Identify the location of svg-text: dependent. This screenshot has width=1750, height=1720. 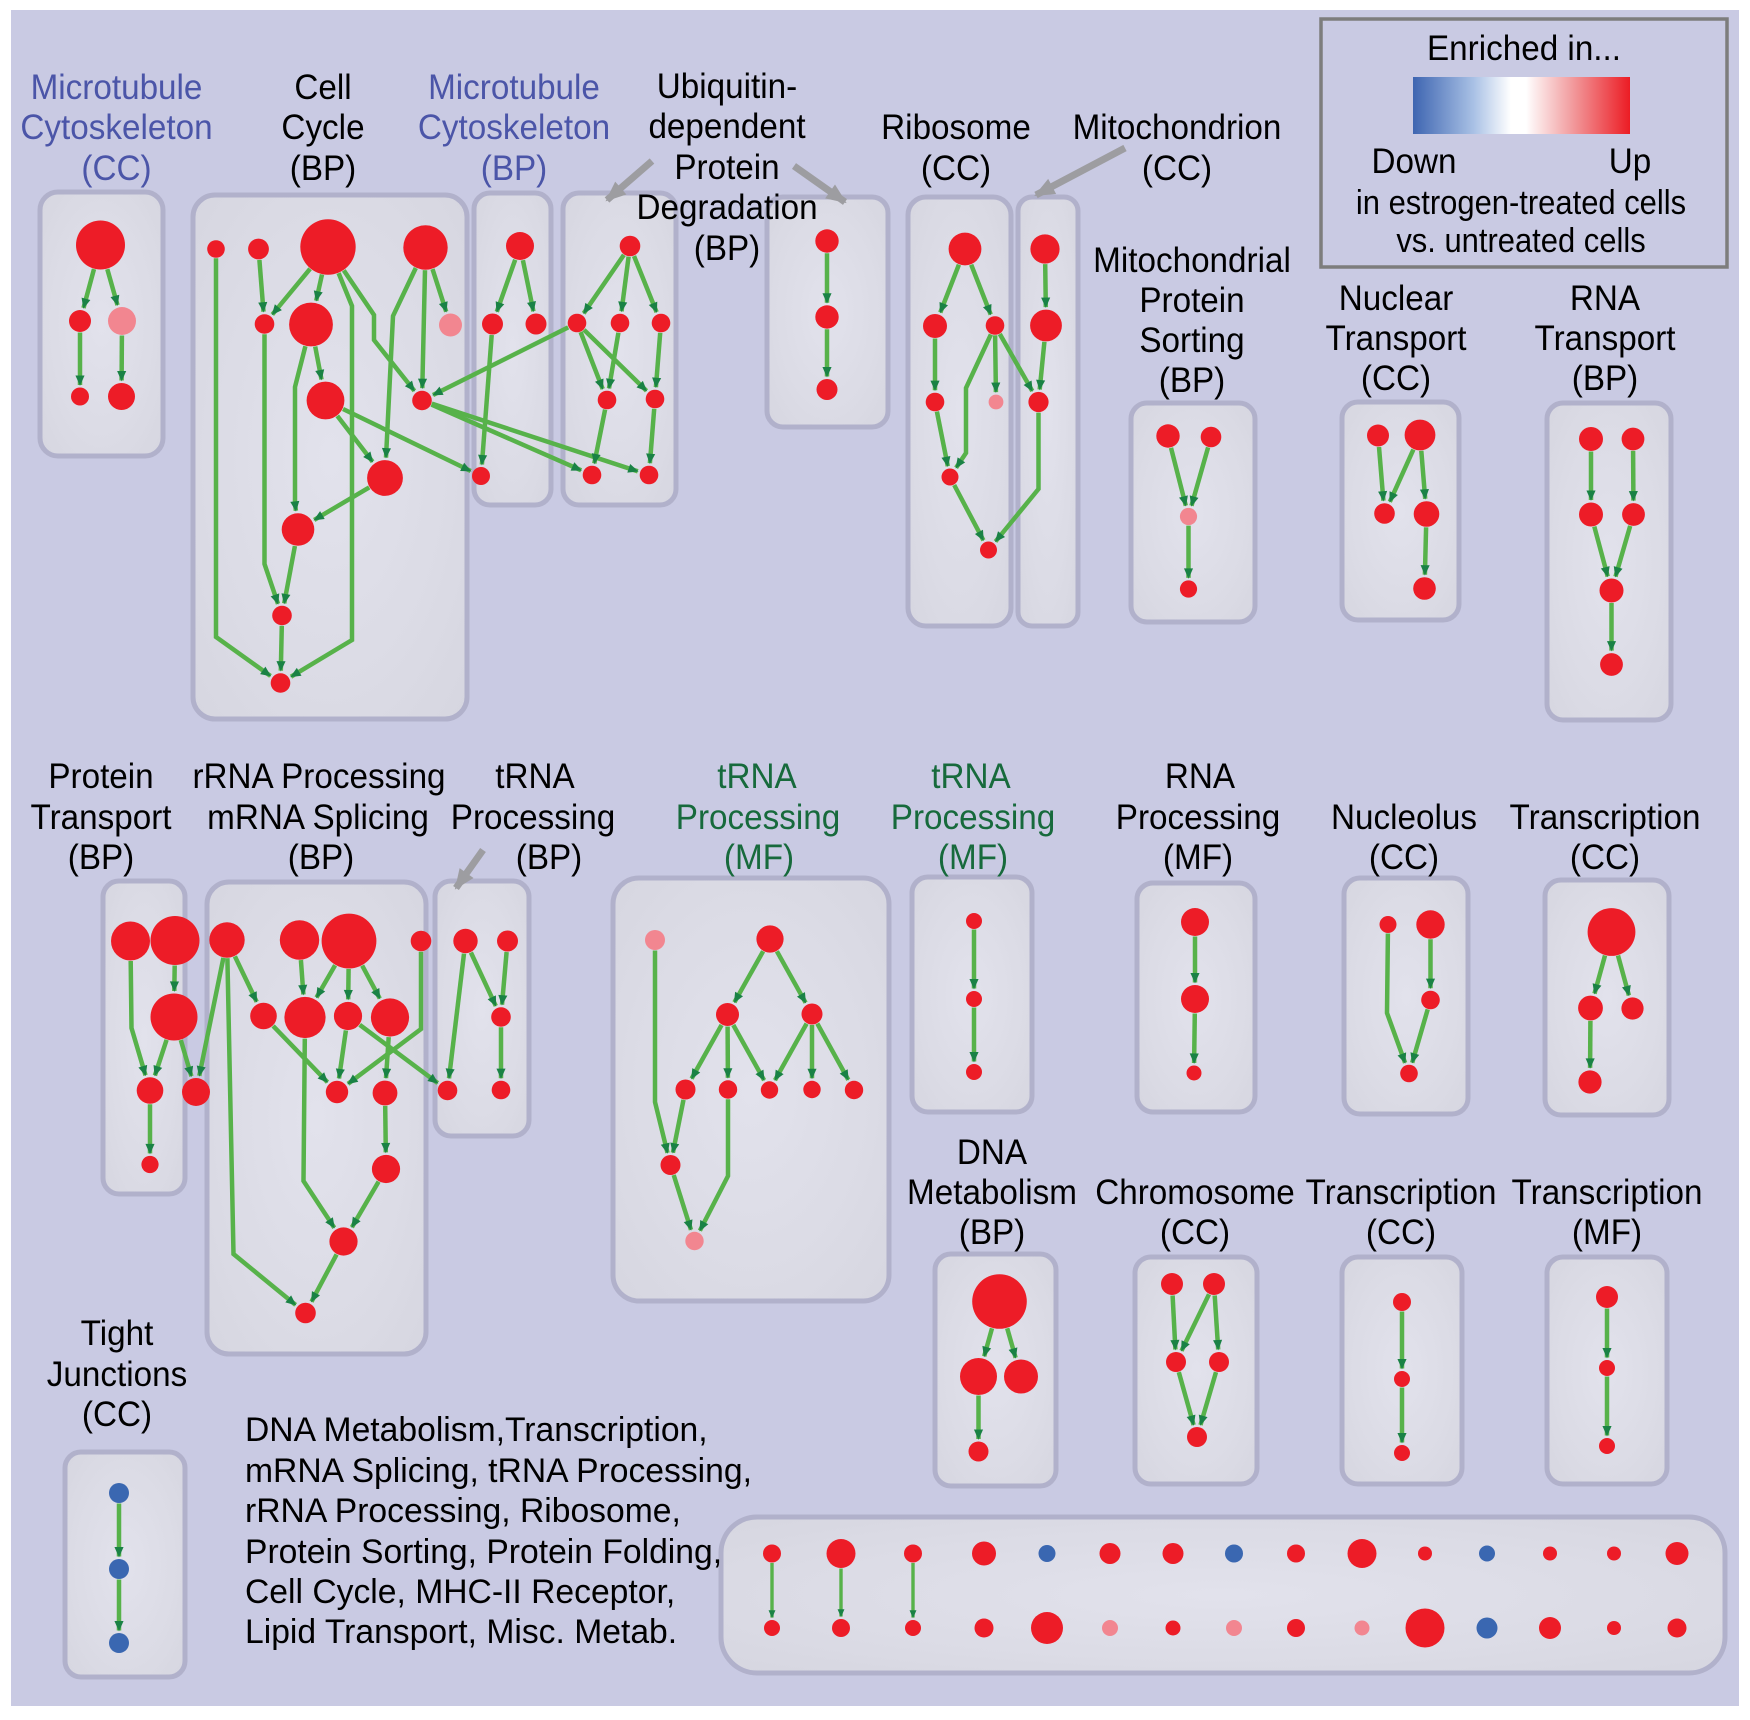
(727, 126).